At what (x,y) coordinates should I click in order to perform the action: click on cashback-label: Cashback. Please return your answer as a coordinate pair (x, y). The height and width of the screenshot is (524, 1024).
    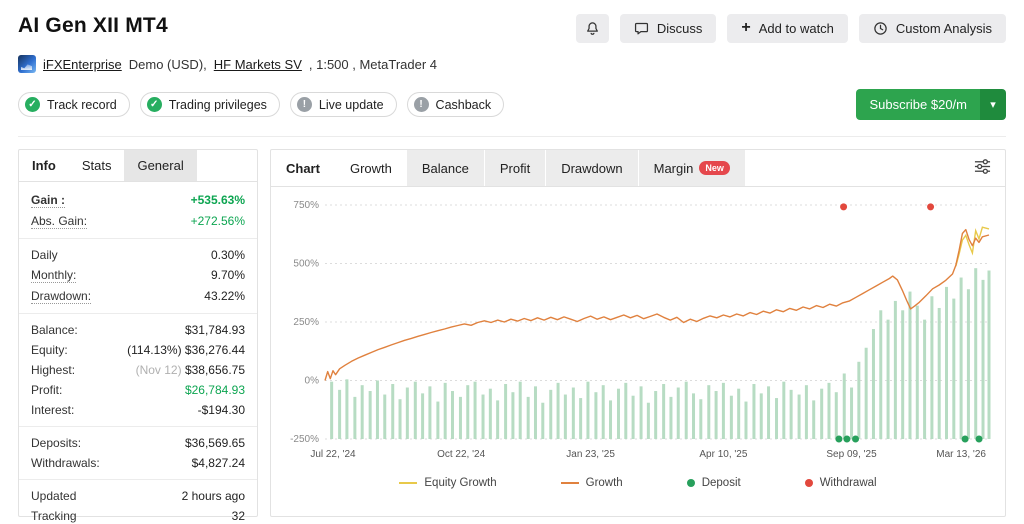
    Looking at the image, I should click on (463, 104).